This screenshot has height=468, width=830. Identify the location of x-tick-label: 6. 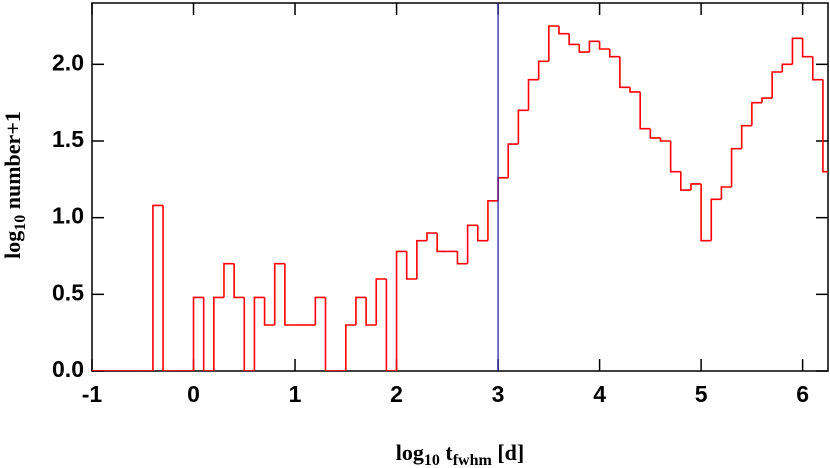
(802, 394).